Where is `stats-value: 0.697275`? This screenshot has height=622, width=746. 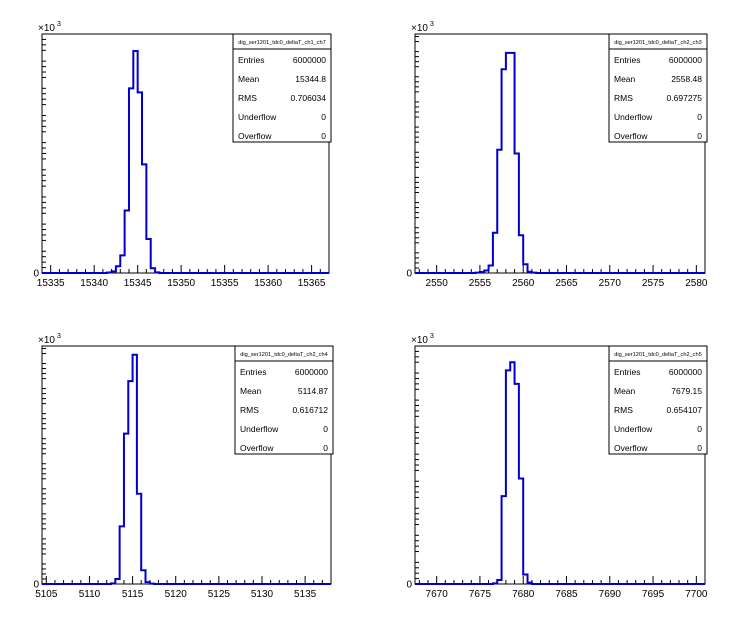 stats-value: 0.697275 is located at coordinates (685, 98).